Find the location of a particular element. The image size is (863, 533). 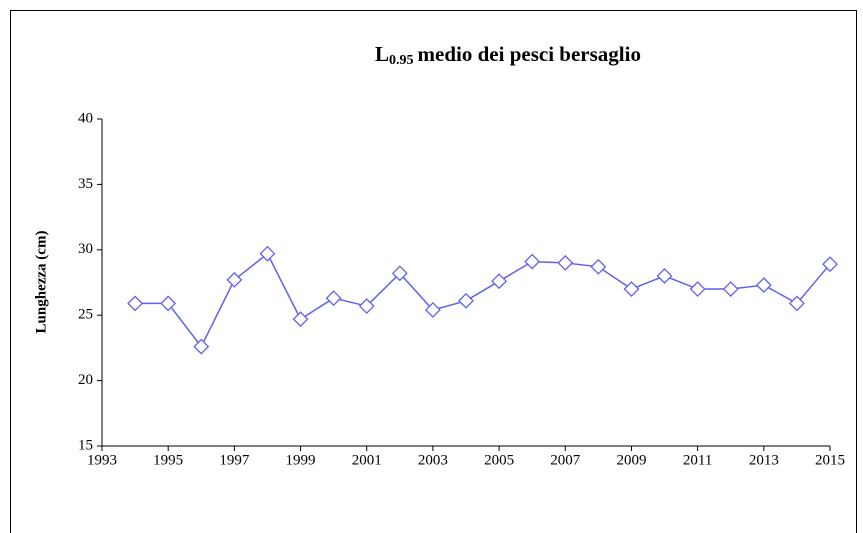

x-tick-label: 2013 is located at coordinates (764, 460).